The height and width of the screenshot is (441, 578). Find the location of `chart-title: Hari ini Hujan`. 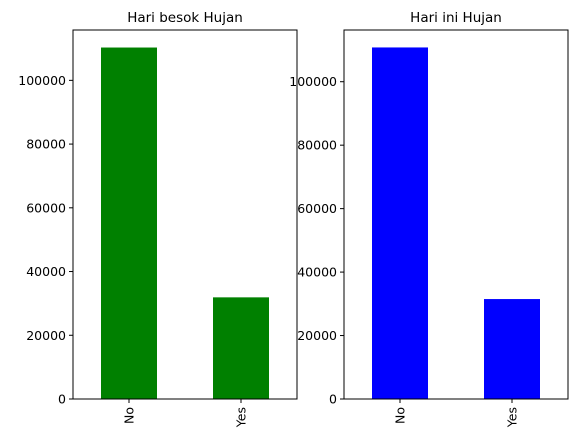

chart-title: Hari ini Hujan is located at coordinates (456, 18).